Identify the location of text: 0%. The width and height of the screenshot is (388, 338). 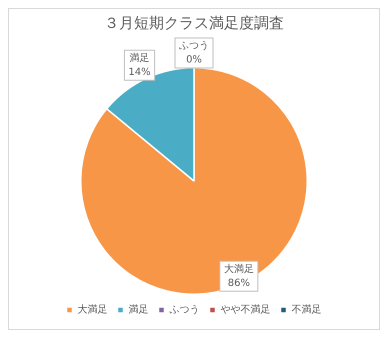
(194, 60).